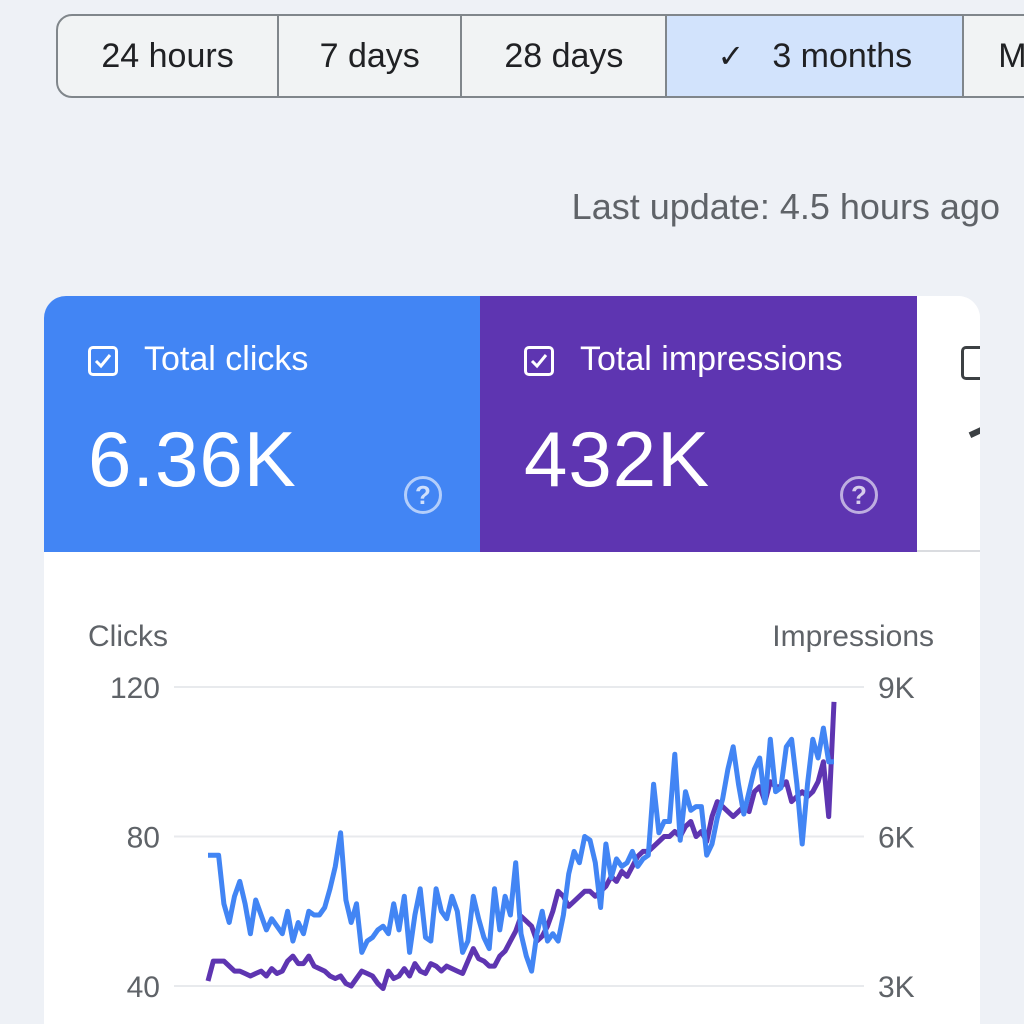 This screenshot has width=1024, height=1024. I want to click on range-28-days-button: 28 days, so click(565, 56).